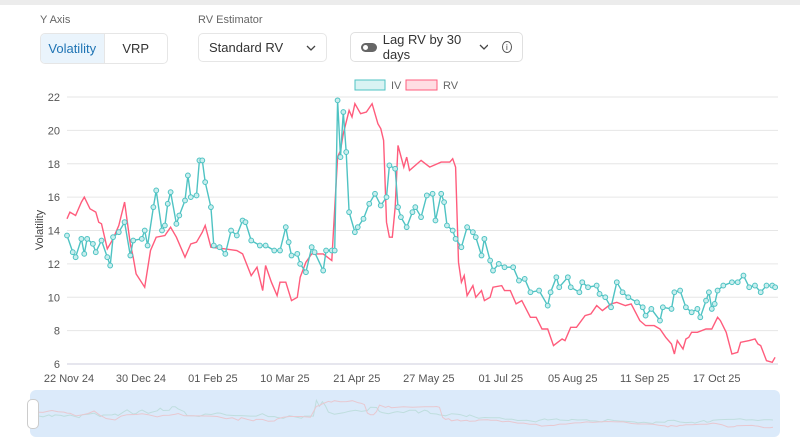 This screenshot has height=447, width=800. Describe the element at coordinates (405, 413) in the screenshot. I see `range-navigator` at that location.